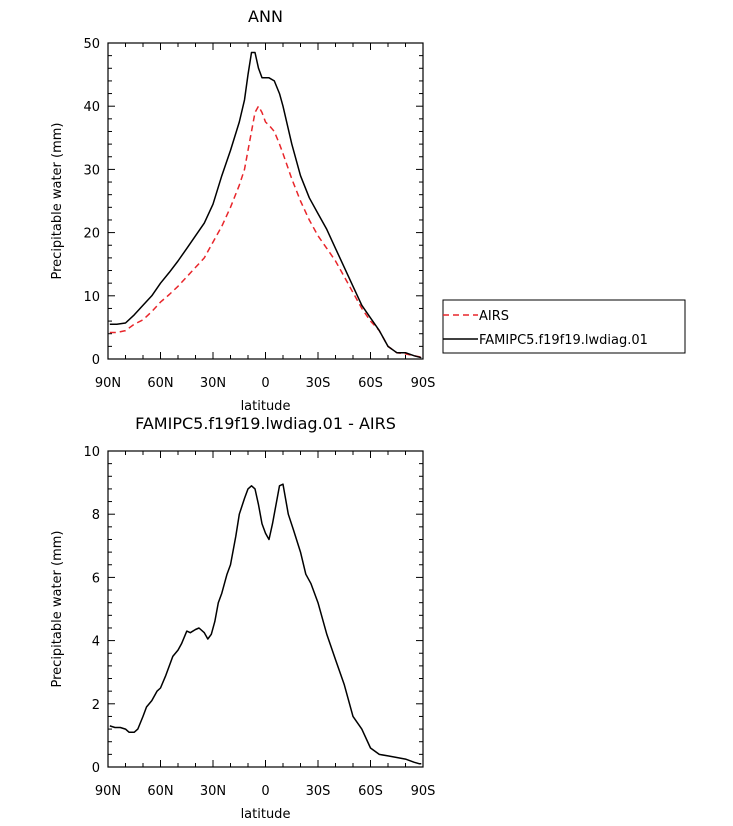  I want to click on y-tick-label-bottom: 8, so click(96, 515).